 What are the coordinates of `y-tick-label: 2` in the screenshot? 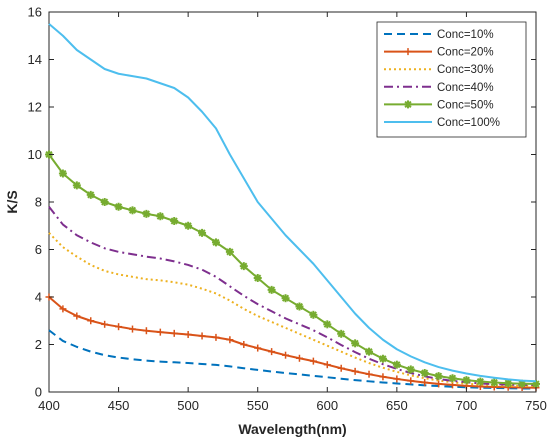 It's located at (38, 344).